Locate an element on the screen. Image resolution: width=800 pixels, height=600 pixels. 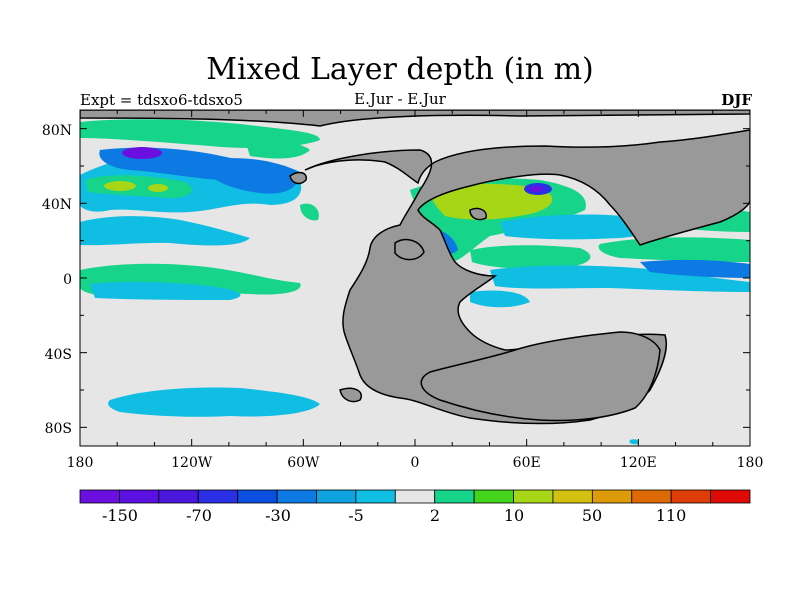
y-tick-40n: 40N is located at coordinates (57, 205).